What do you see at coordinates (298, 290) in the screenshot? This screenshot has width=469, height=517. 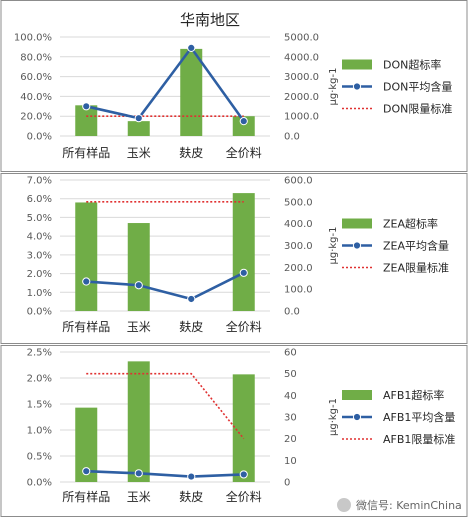 I see `y-right-tick-label: 100.0` at bounding box center [298, 290].